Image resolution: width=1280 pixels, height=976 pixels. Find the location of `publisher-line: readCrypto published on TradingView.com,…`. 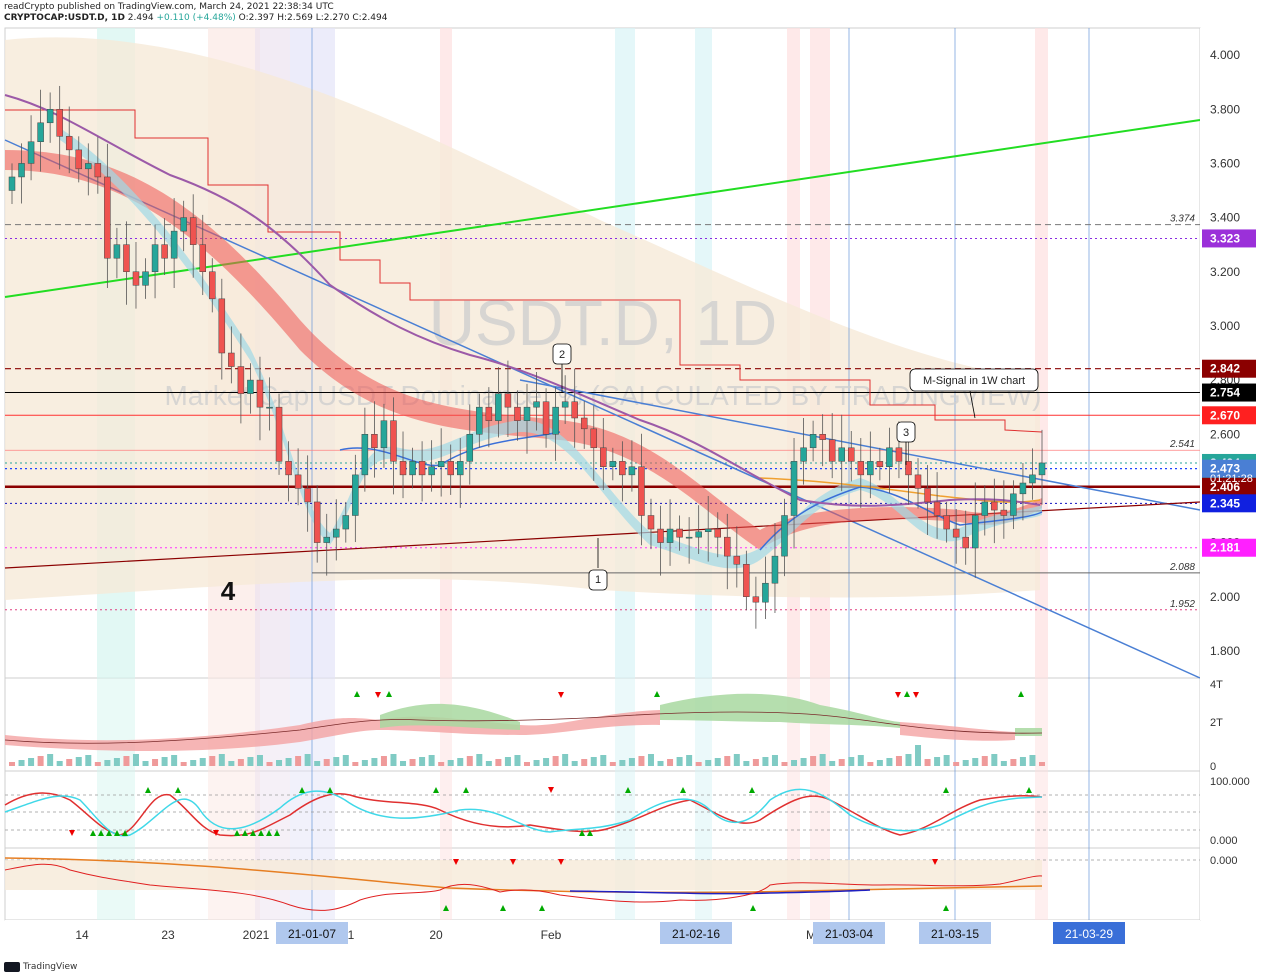

publisher-line: readCrypto published on TradingView.com,… is located at coordinates (169, 7).